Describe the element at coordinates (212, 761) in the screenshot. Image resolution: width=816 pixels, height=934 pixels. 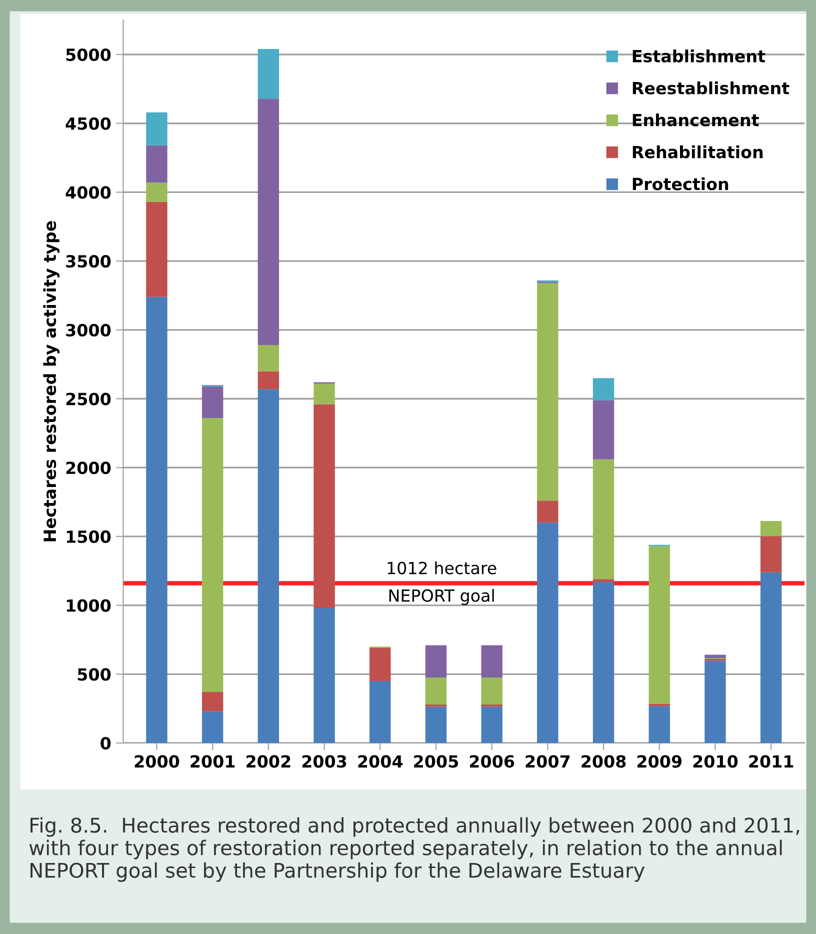
I see `x-tick-label: 2001` at that location.